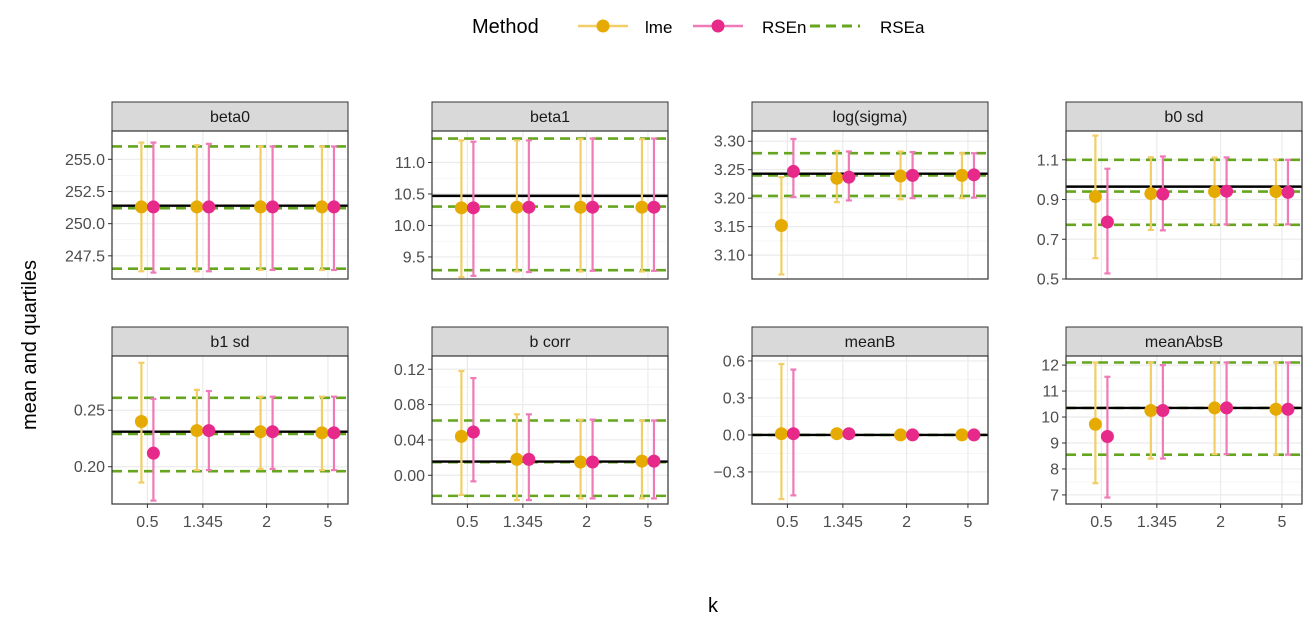 This screenshot has height=623, width=1311. Describe the element at coordinates (784, 27) in the screenshot. I see `legend-label: RSEn` at that location.